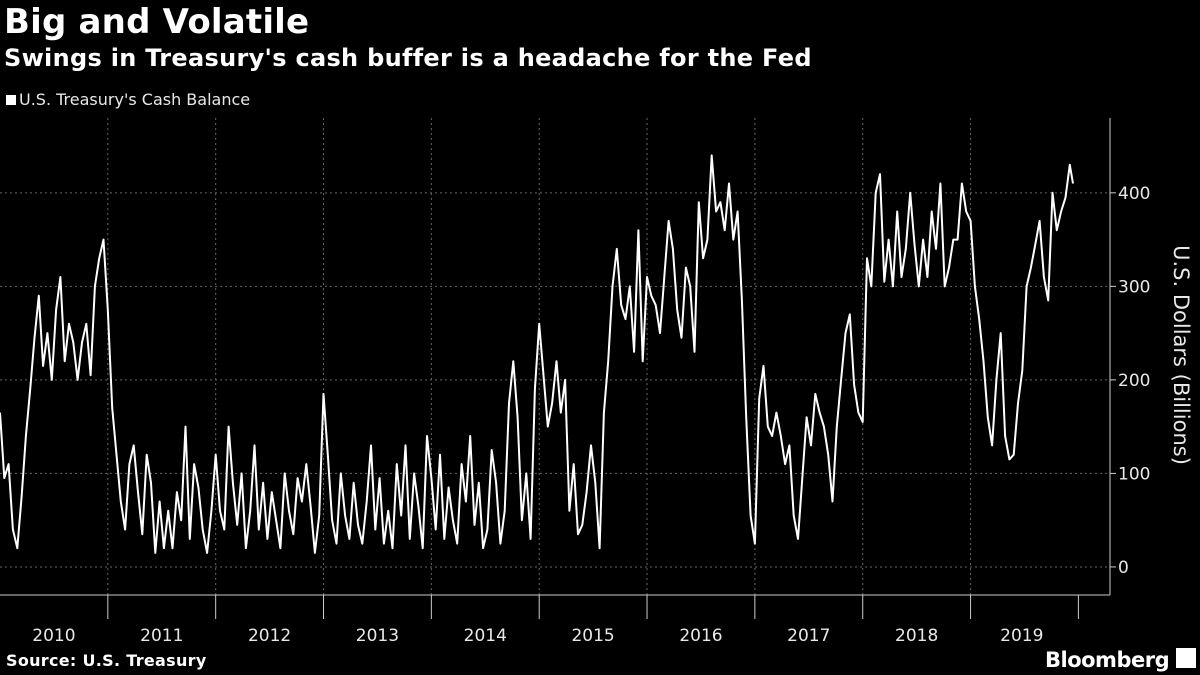 The image size is (1200, 675). What do you see at coordinates (700, 636) in the screenshot?
I see `x-tick-label: 2016` at bounding box center [700, 636].